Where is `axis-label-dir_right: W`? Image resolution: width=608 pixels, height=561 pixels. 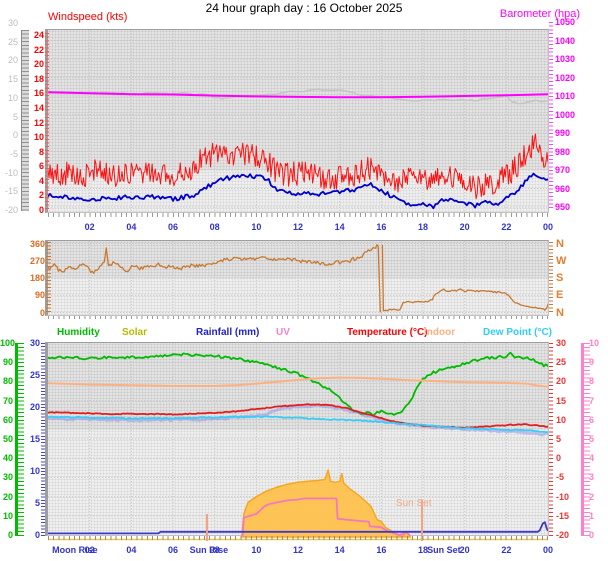 axis-label-dir_right: W is located at coordinates (561, 260).